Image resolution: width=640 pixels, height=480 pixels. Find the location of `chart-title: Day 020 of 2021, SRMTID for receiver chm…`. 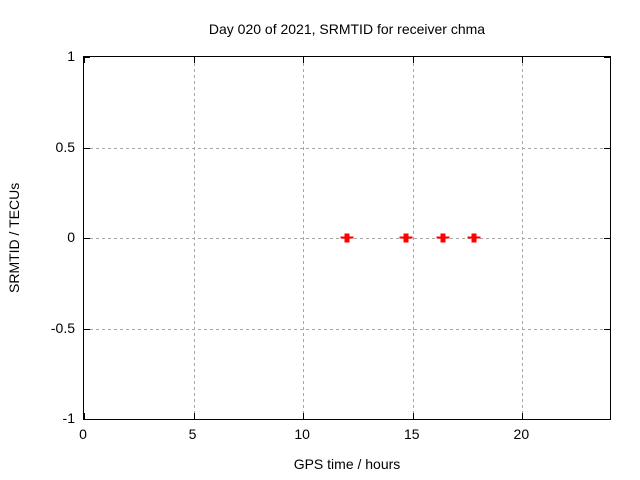

chart-title: Day 020 of 2021, SRMTID for receiver chm… is located at coordinates (347, 29).